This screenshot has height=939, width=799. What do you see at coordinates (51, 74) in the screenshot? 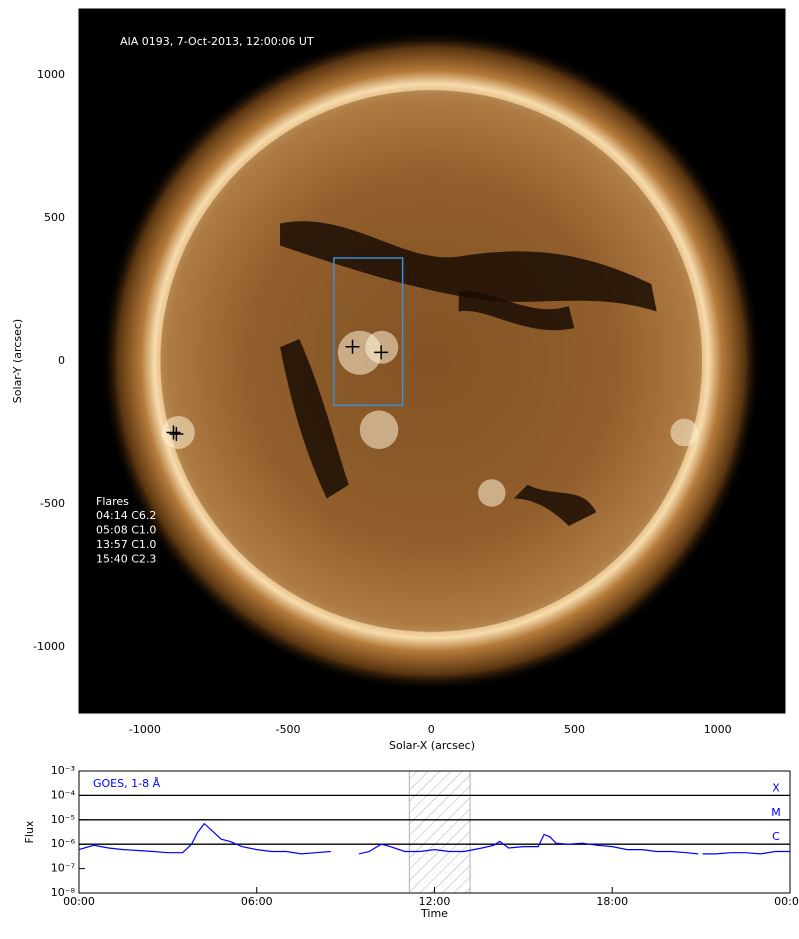
I see `y-tick-label: 1000` at bounding box center [51, 74].